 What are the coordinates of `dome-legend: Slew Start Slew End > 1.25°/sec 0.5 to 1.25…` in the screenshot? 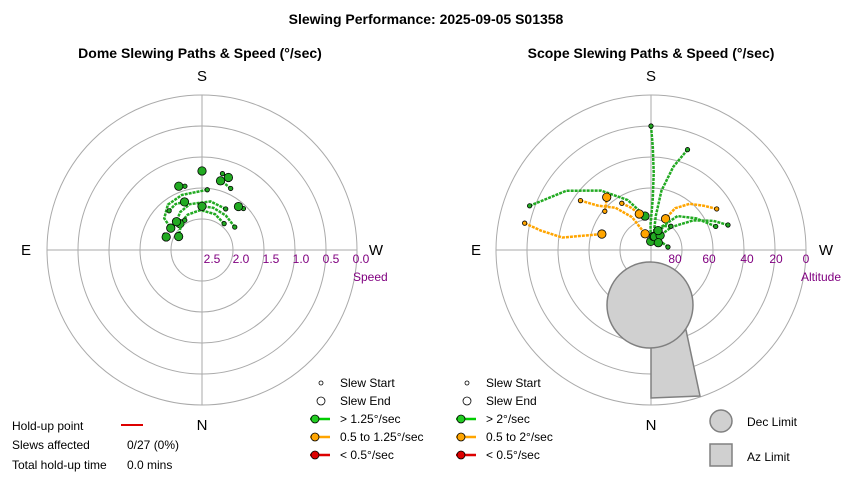 It's located at (367, 419).